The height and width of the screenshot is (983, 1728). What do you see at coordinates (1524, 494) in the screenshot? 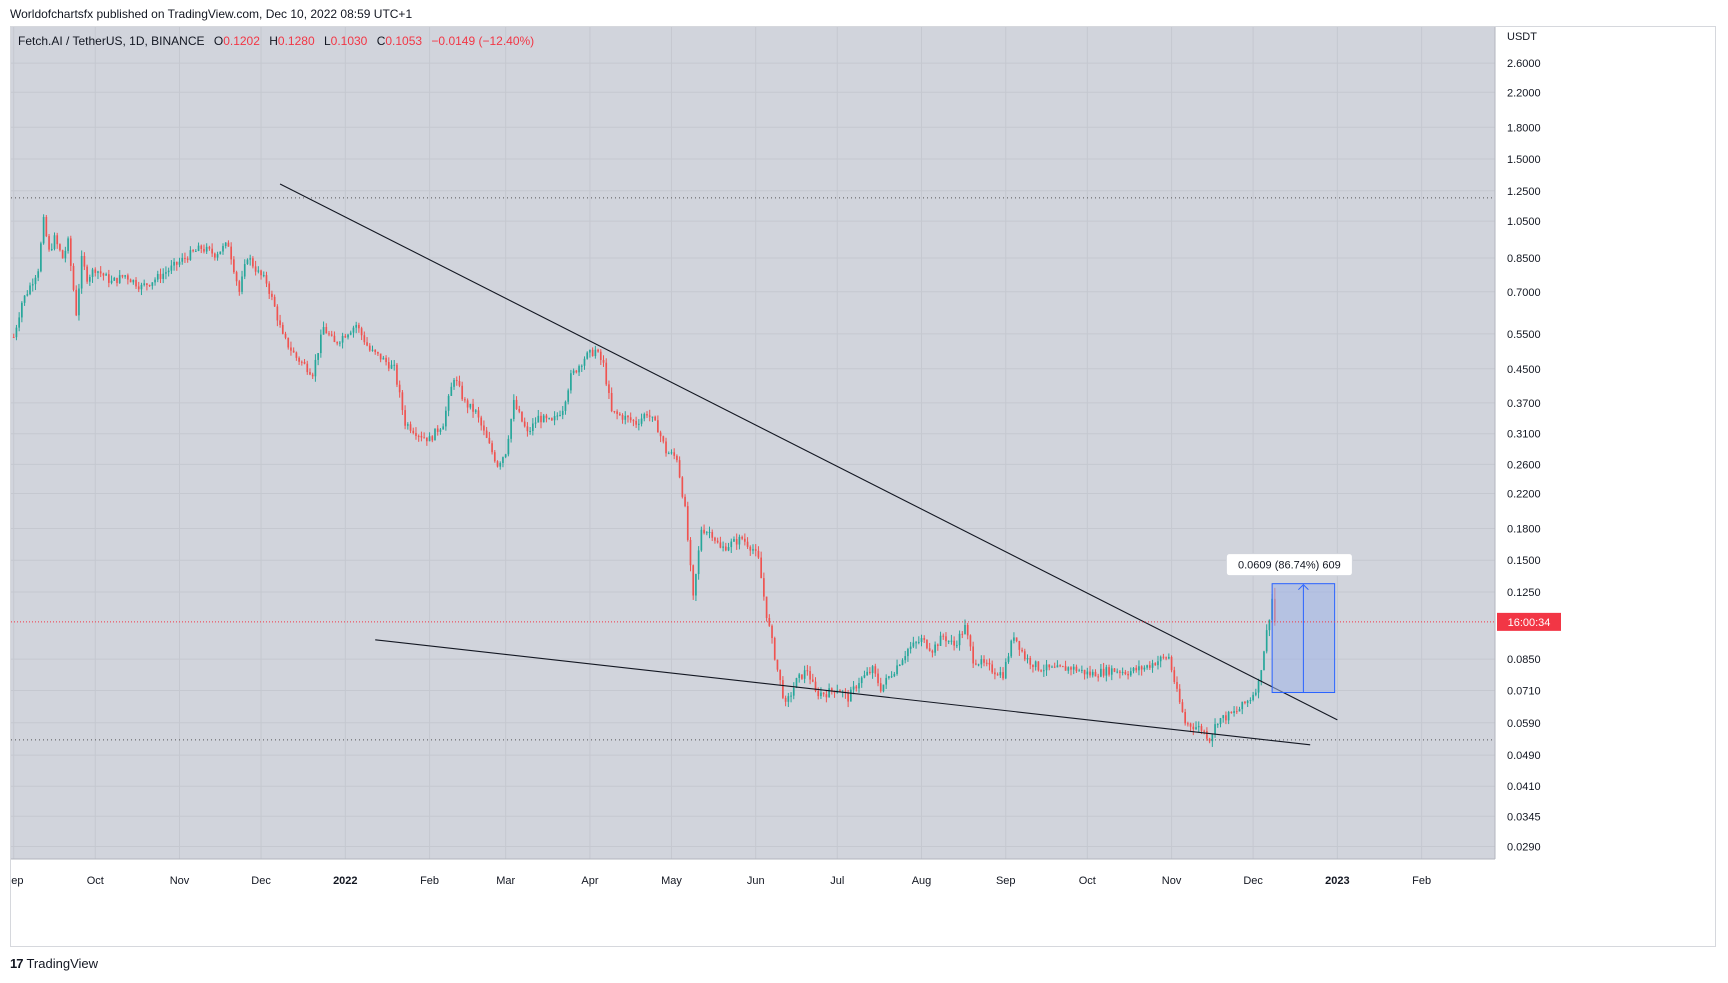
I see `y-tick-label: 0.2200` at bounding box center [1524, 494].